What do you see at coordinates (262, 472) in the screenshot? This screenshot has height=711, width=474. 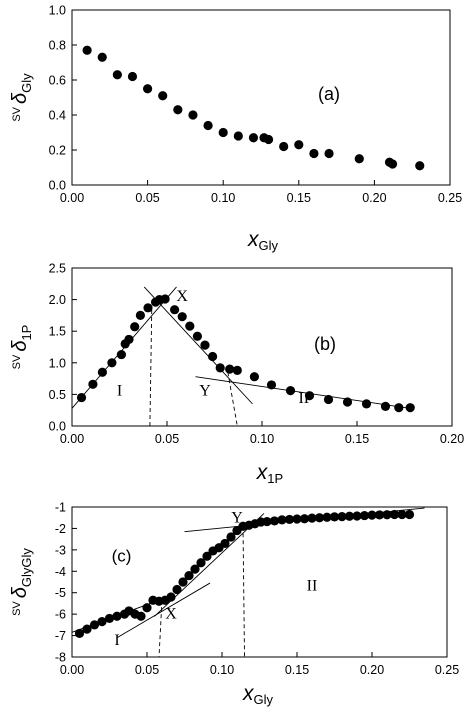 I see `x-axis-symbol: x` at bounding box center [262, 472].